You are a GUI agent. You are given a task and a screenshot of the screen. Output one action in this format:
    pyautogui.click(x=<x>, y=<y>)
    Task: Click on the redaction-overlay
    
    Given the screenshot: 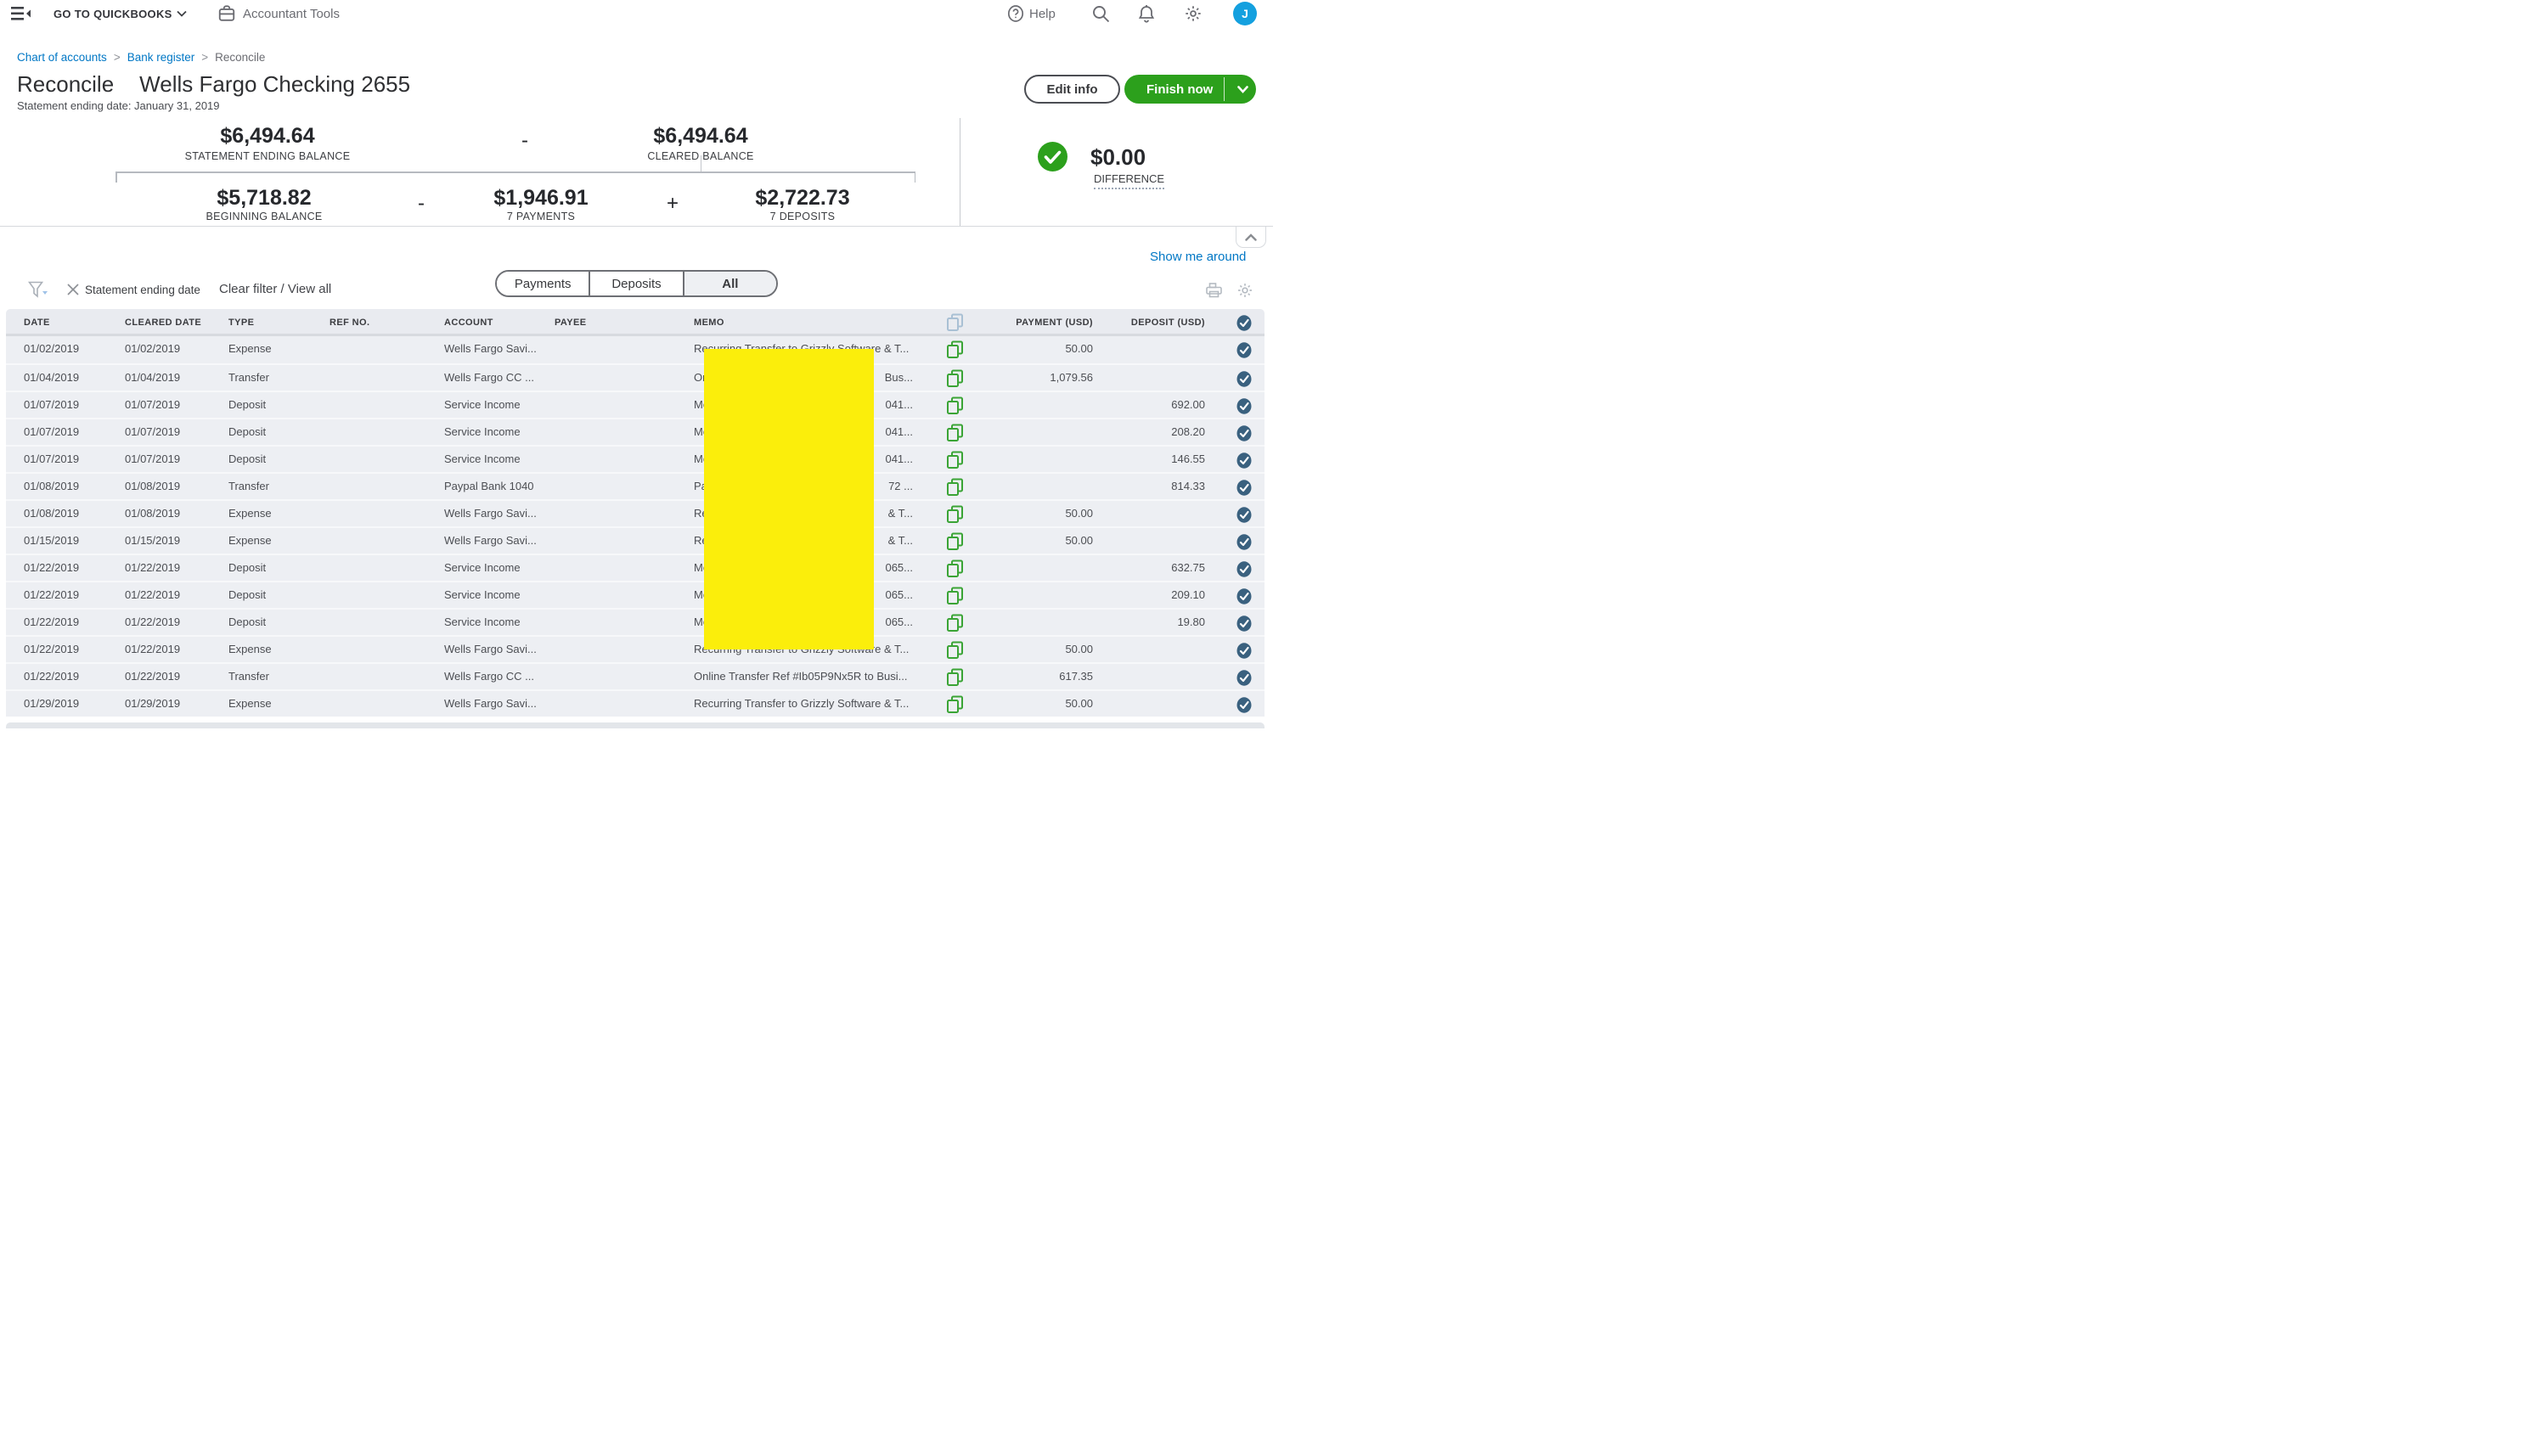 What is the action you would take?
    pyautogui.click(x=789, y=499)
    